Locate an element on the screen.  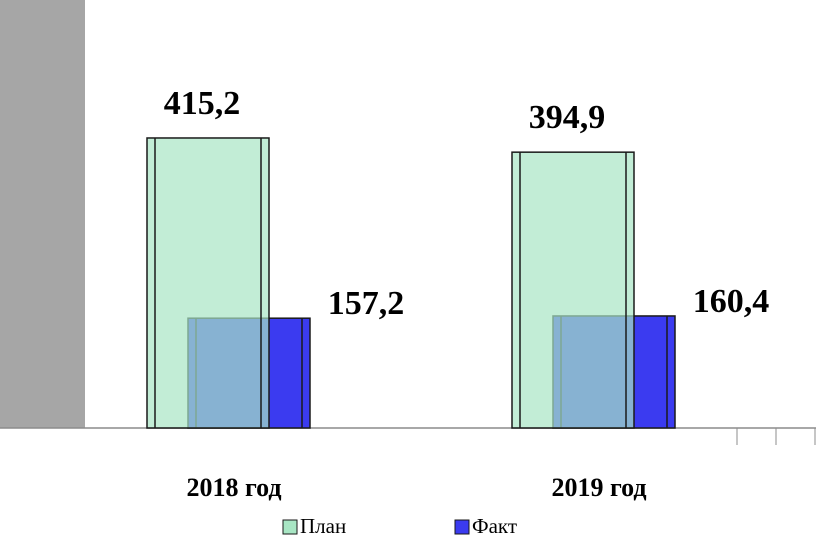
value-label: 394,9 is located at coordinates (567, 117).